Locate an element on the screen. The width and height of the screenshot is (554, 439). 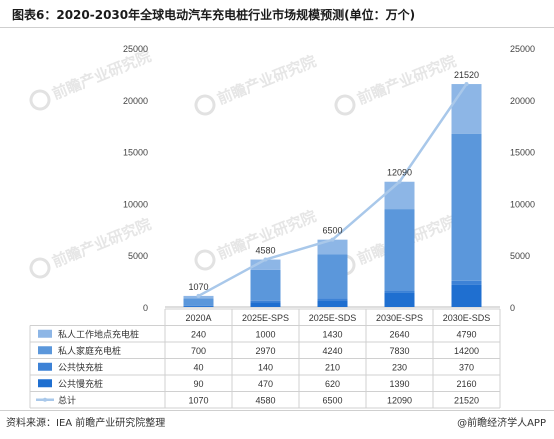
table-cell: 1000 is located at coordinates (265, 334).